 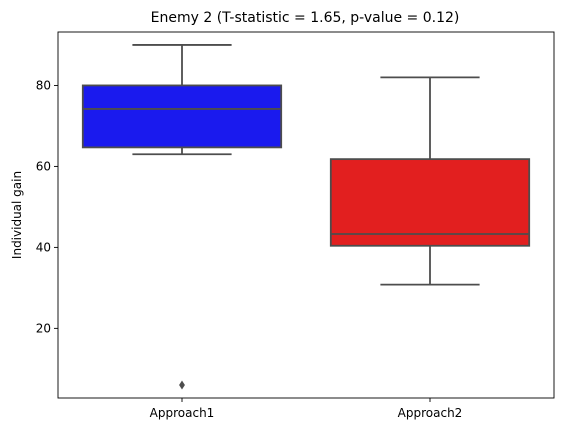 What do you see at coordinates (17, 215) in the screenshot?
I see `y-axis-label: Individual gain` at bounding box center [17, 215].